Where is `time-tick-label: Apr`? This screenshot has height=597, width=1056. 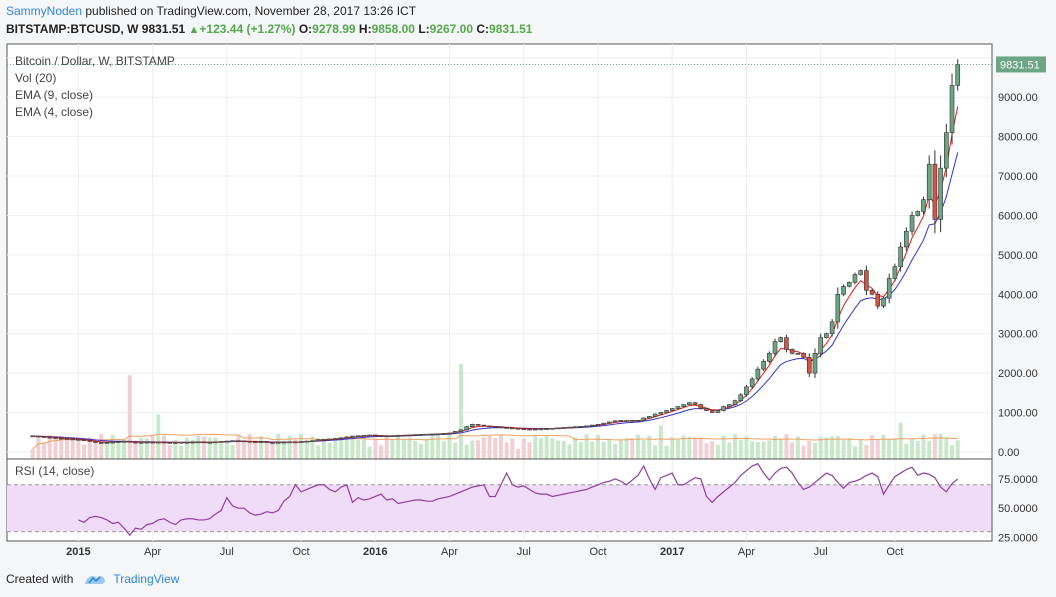
time-tick-label: Apr is located at coordinates (746, 552).